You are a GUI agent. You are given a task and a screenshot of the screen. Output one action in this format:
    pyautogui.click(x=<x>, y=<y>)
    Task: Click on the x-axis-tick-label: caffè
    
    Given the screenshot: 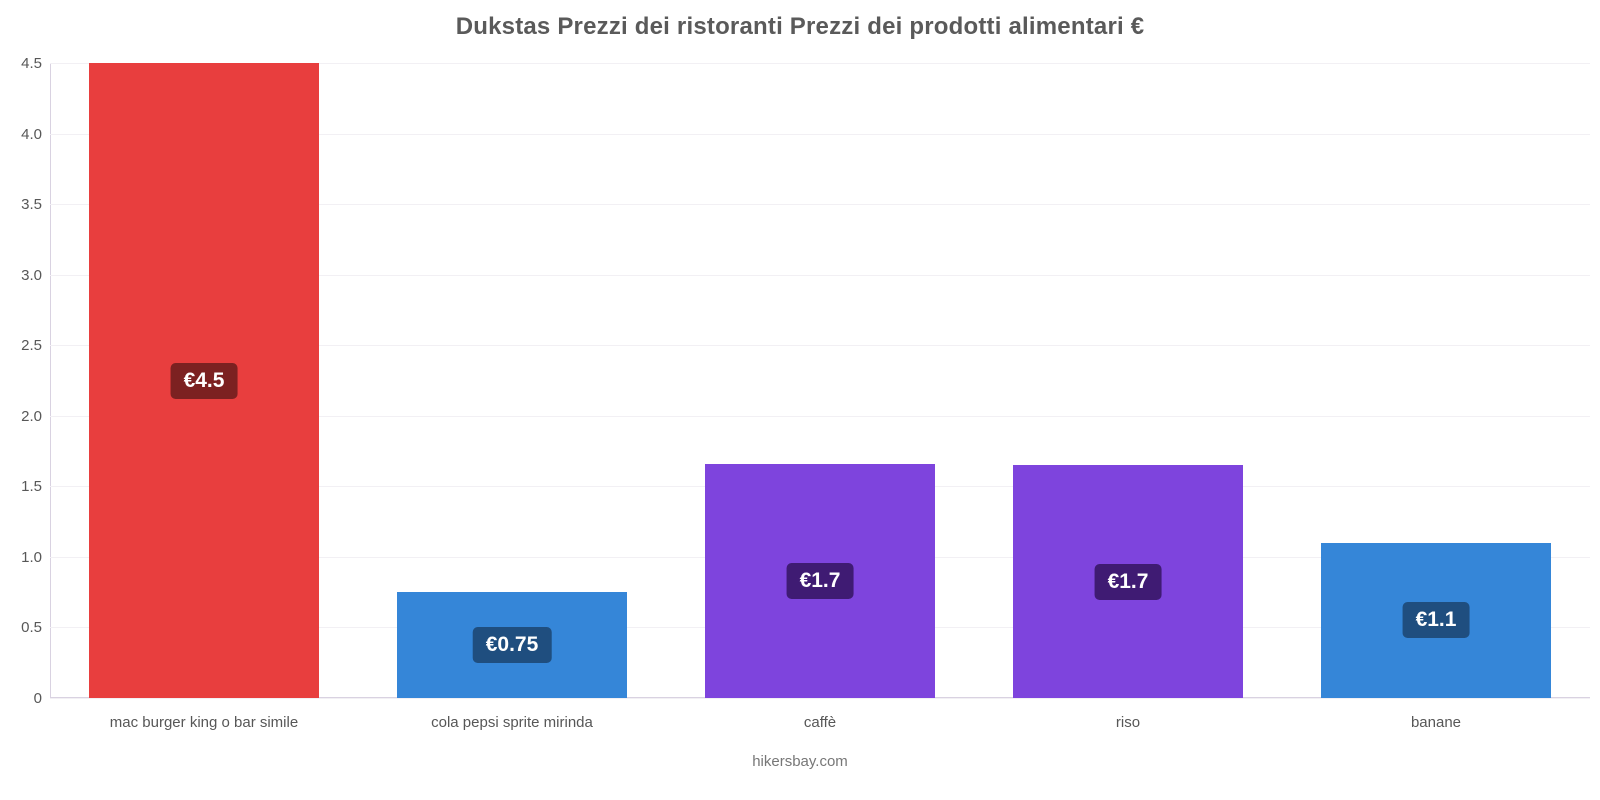 What is the action you would take?
    pyautogui.click(x=820, y=722)
    